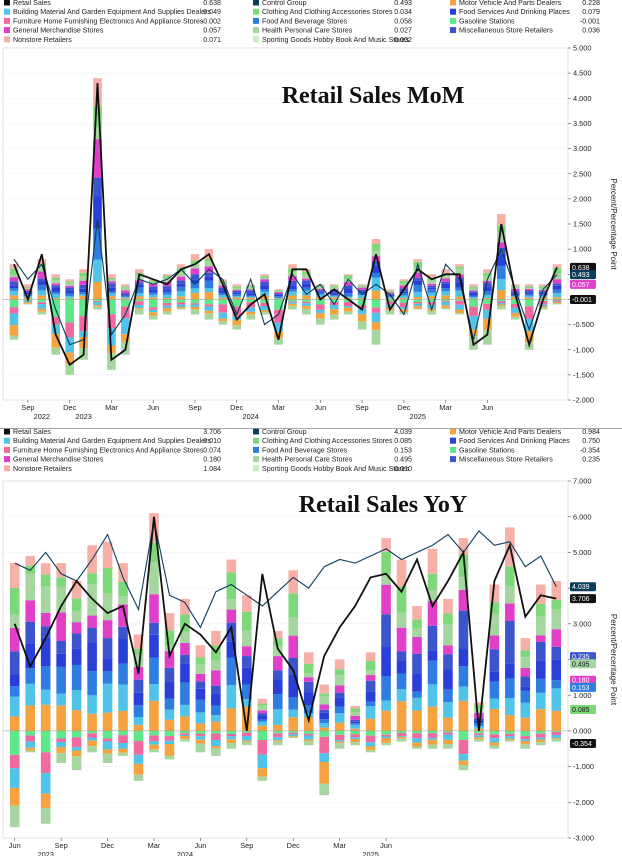 The width and height of the screenshot is (622, 856). What do you see at coordinates (327, 441) in the screenshot?
I see `legend-label: Clothing And Clothing Accessories Stores` at bounding box center [327, 441].